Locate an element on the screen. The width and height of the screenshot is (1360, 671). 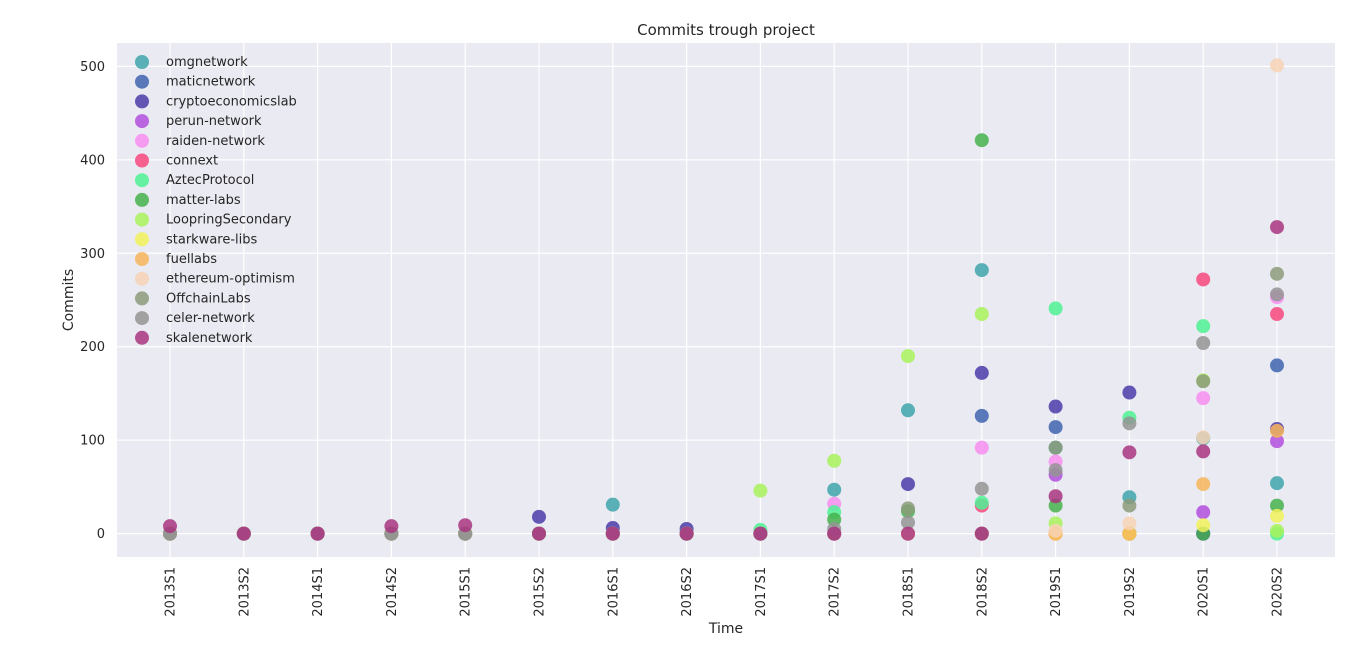
legend-label: AztecProtocol is located at coordinates (210, 180).